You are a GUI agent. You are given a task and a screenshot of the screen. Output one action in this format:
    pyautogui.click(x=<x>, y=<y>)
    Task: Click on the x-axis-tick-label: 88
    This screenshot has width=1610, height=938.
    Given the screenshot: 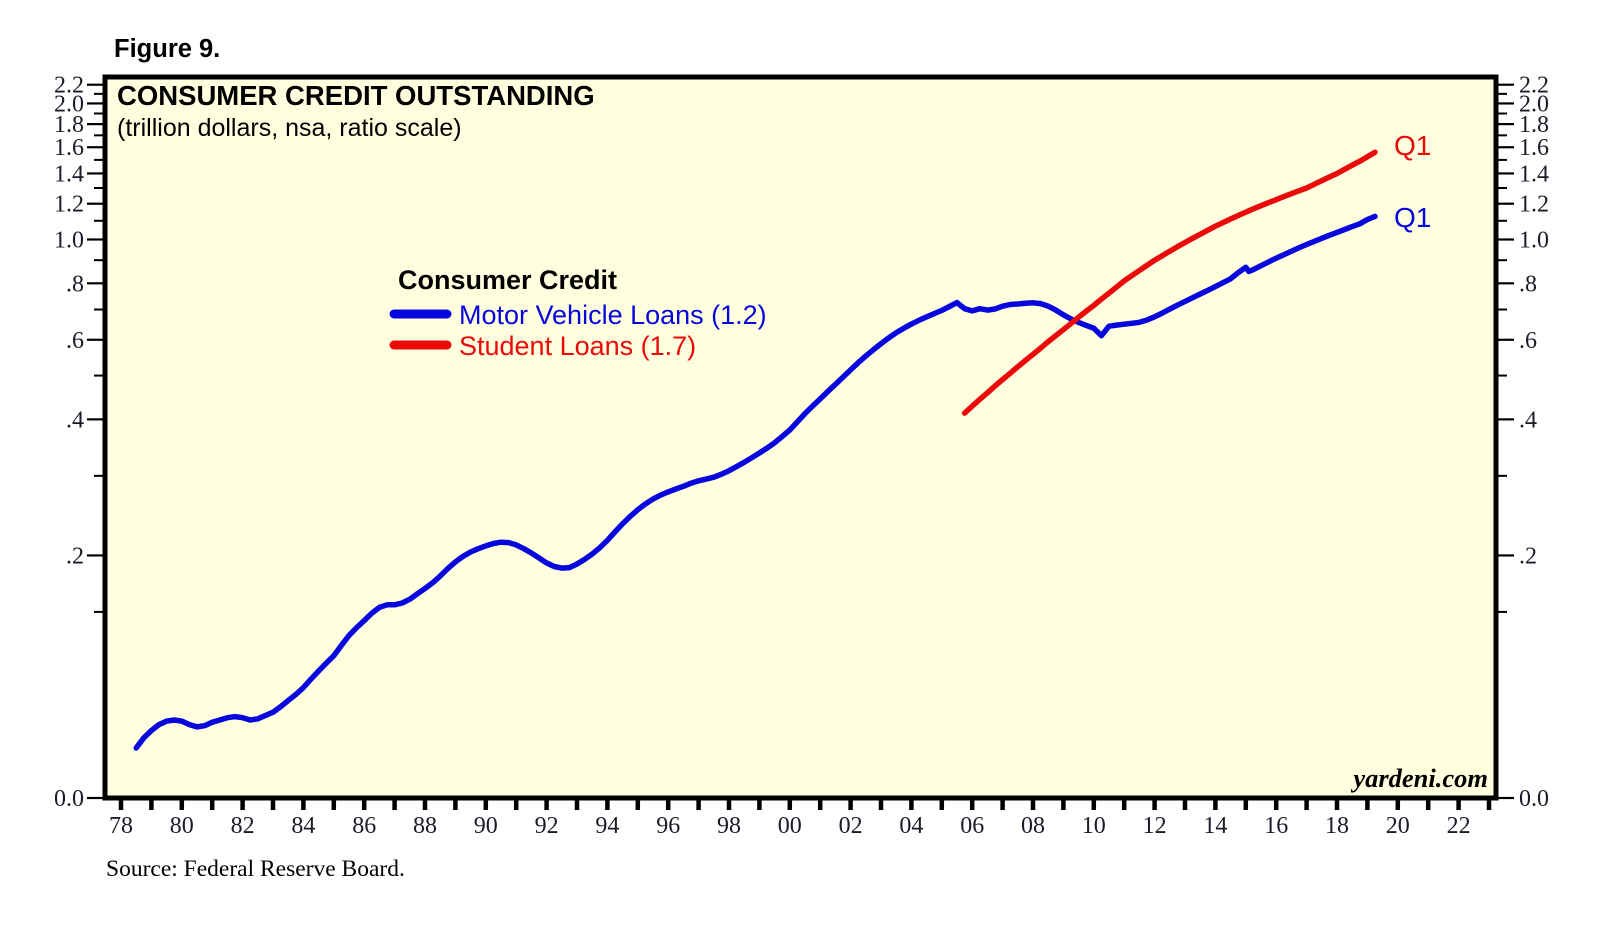 What is the action you would take?
    pyautogui.click(x=425, y=826)
    